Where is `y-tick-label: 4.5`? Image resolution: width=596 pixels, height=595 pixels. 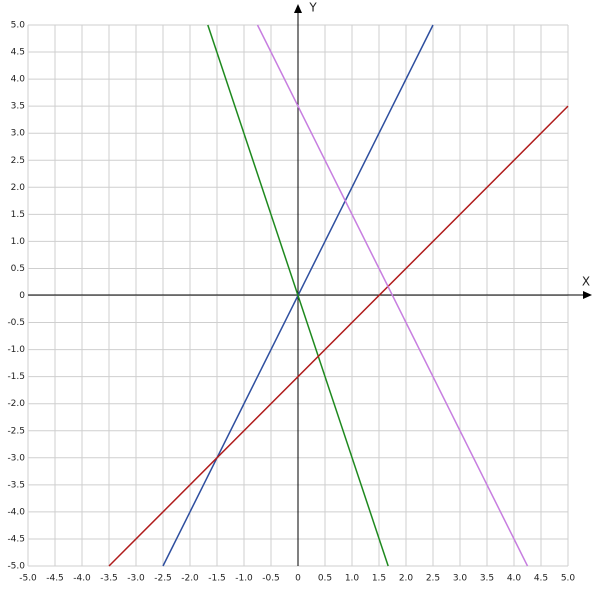 y-tick-label: 4.5 is located at coordinates (18, 53).